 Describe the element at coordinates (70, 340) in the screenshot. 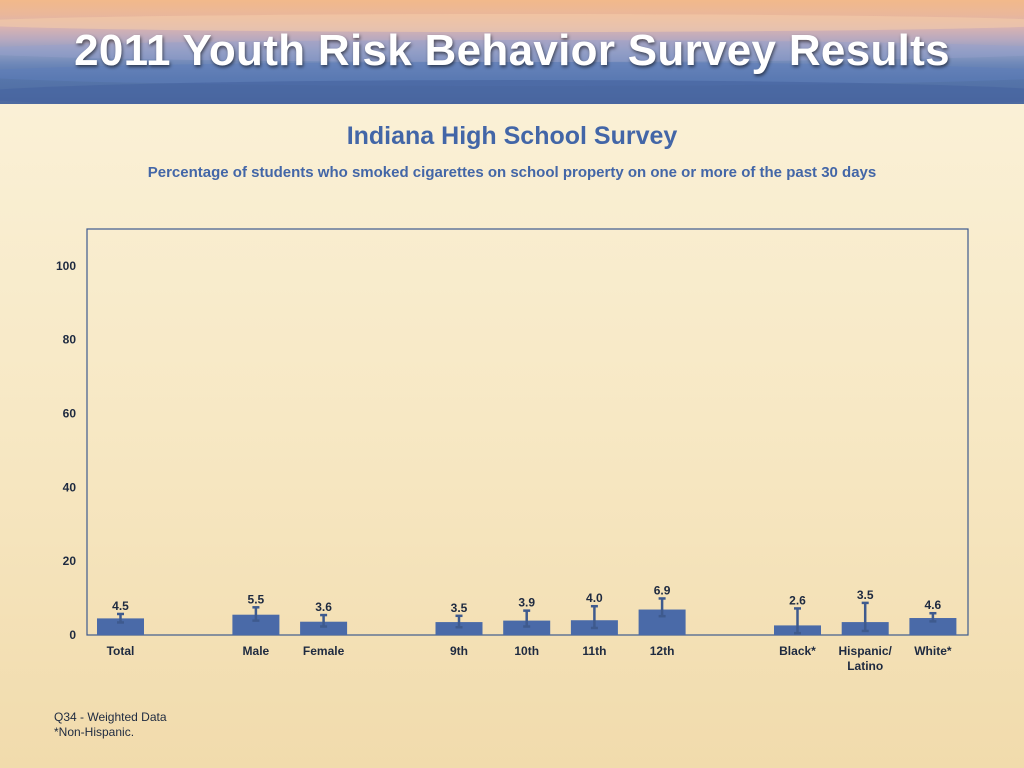

I see `y-tick-label: 80` at that location.